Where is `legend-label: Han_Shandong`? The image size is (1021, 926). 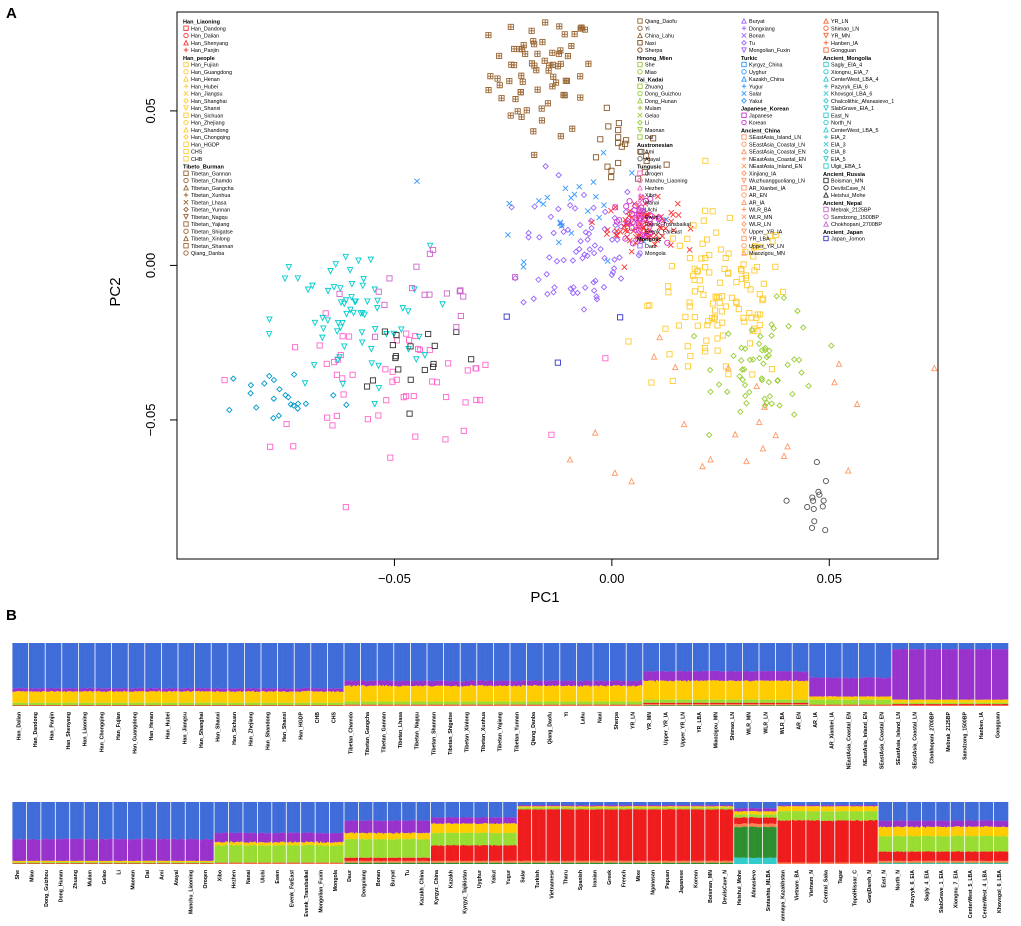
legend-label: Han_Shandong is located at coordinates (209, 131).